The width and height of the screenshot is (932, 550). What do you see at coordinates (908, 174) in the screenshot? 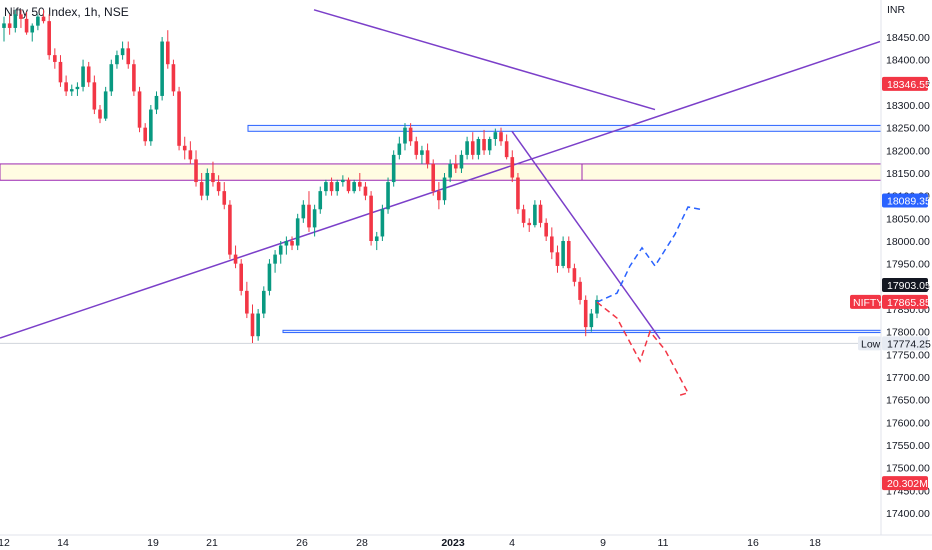
I see `y-tick-label: 18150.00` at bounding box center [908, 174].